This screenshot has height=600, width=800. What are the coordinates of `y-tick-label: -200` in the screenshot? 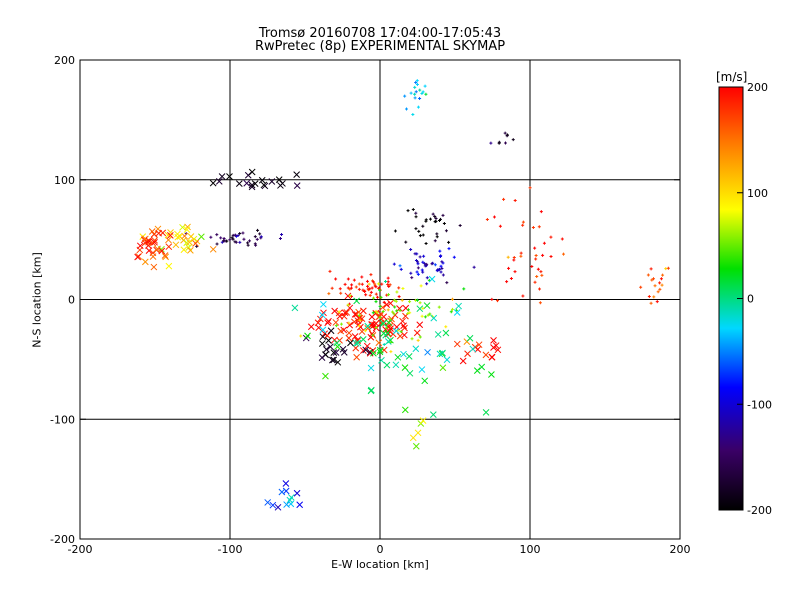 It's located at (62, 539).